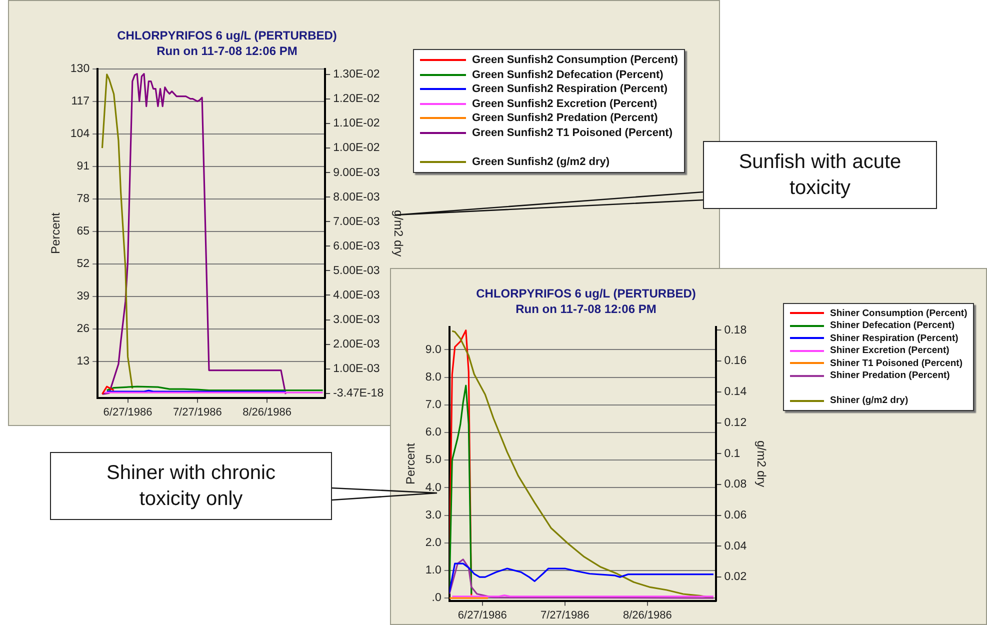 The width and height of the screenshot is (987, 625). I want to click on y-tick-label: 6.0, so click(433, 432).